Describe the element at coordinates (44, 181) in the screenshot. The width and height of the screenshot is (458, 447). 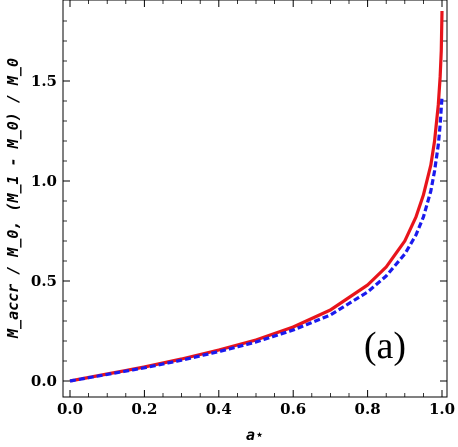
I see `y-tick-label: 1.0` at that location.